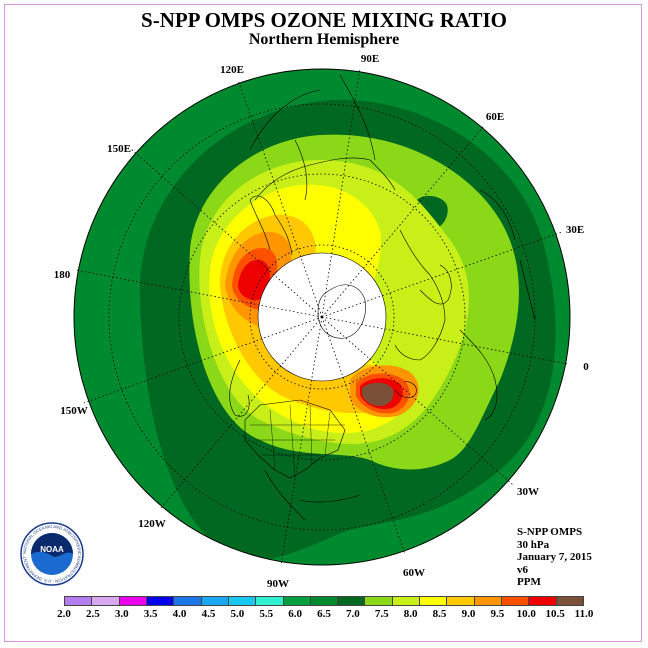 This screenshot has width=648, height=648. What do you see at coordinates (312, 495) in the screenshot?
I see `coast-central-america` at bounding box center [312, 495].